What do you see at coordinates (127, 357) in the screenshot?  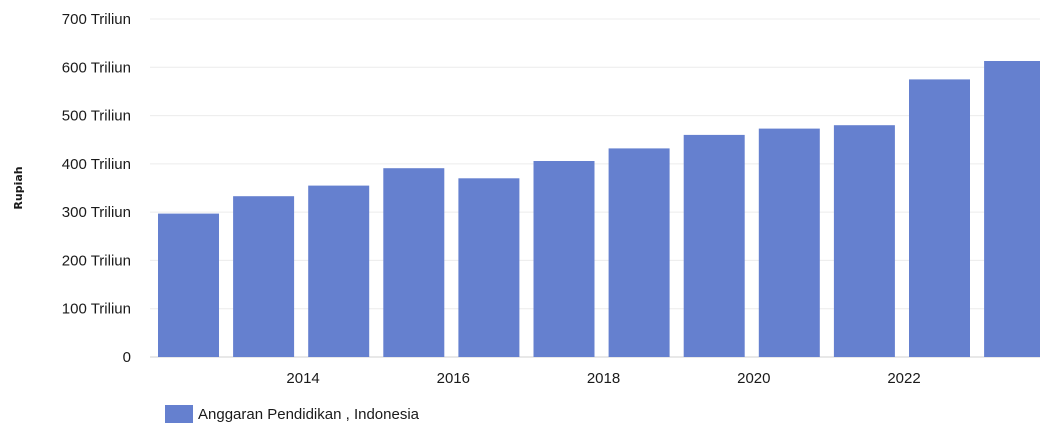 I see `y-tick-label: 0` at bounding box center [127, 357].